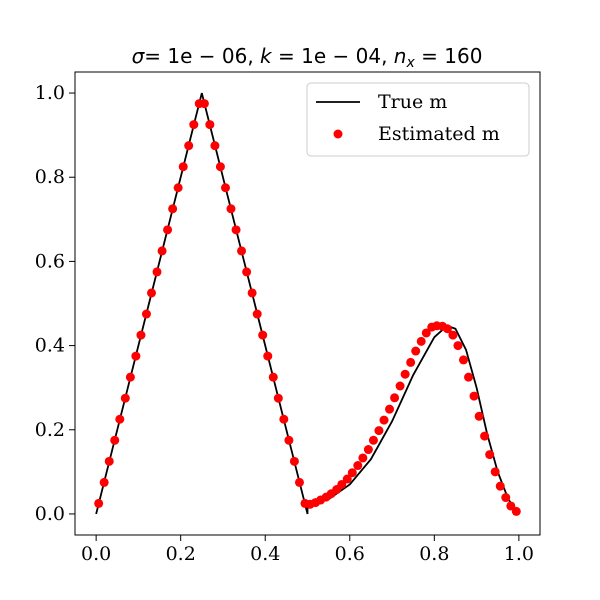 Image resolution: width=600 pixels, height=600 pixels. What do you see at coordinates (410, 63) in the screenshot?
I see `title-n-subscript: x` at bounding box center [410, 63].